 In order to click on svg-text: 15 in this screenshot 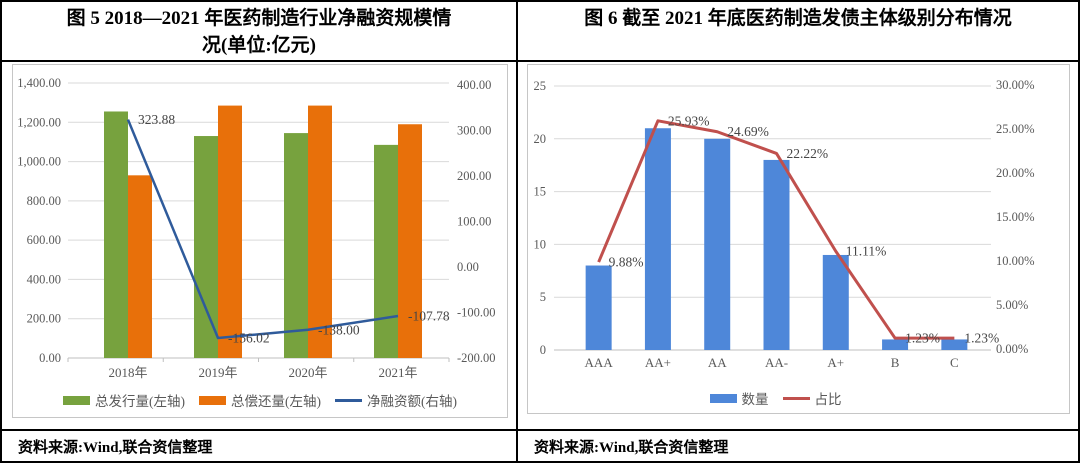, I will do `click(540, 192)`.